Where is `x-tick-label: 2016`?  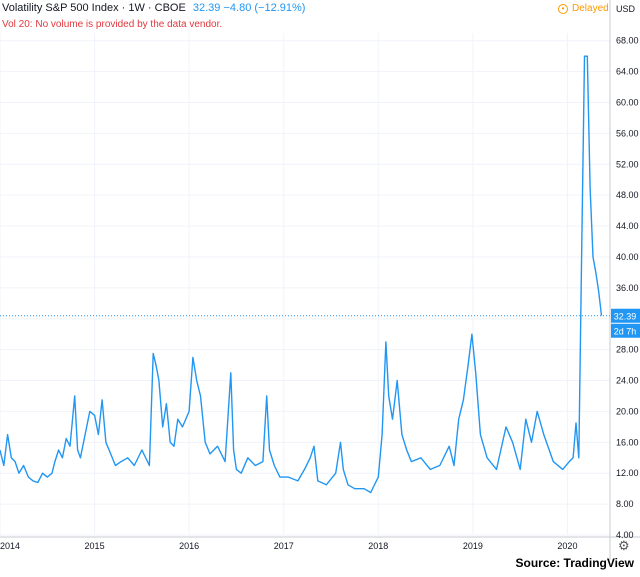 x-tick-label: 2016 is located at coordinates (189, 546).